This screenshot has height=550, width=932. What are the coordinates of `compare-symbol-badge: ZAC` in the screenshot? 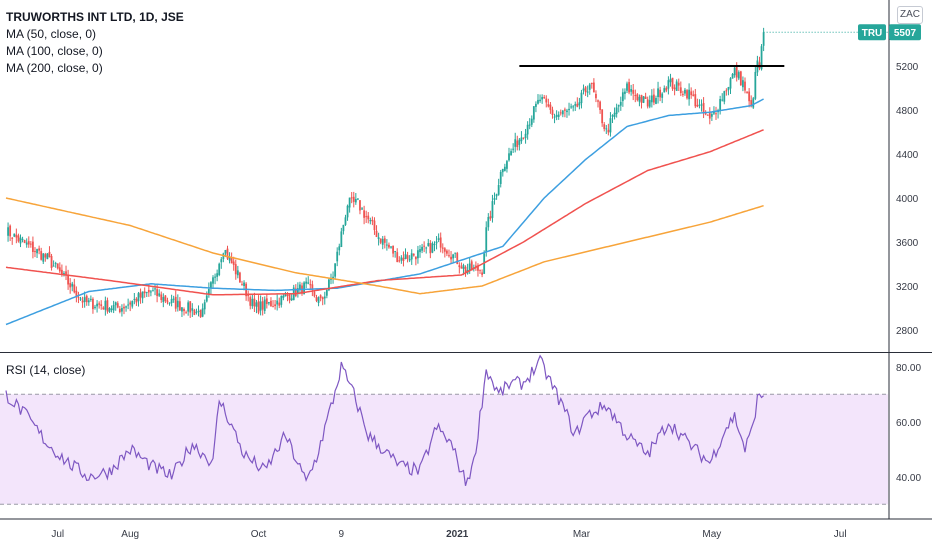 It's located at (910, 15).